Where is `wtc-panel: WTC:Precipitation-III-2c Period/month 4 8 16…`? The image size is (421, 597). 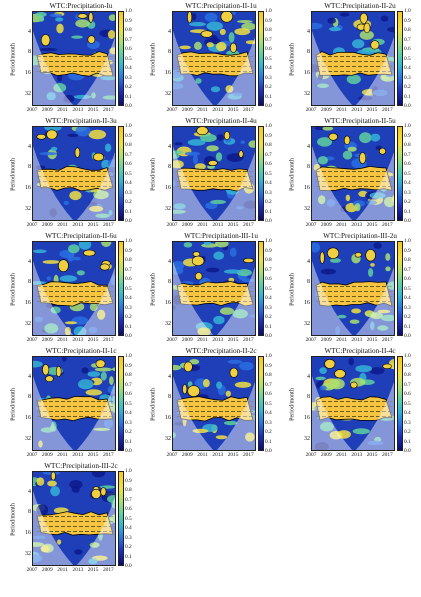
wtc-panel: WTC:Precipitation-III-2c Period/month 4 8 16… is located at coordinates (76, 529).